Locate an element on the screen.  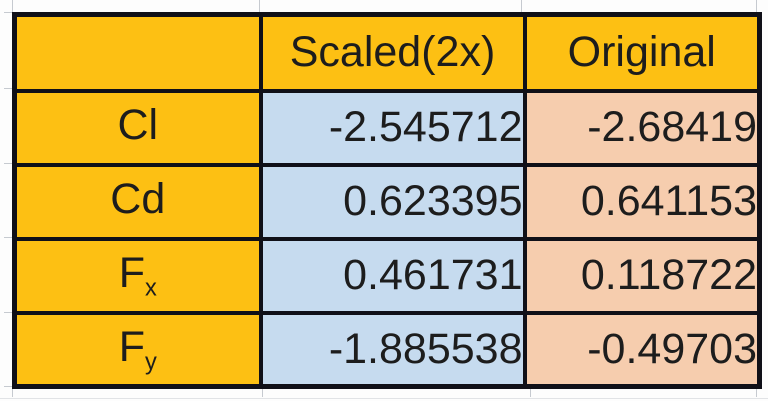
header-original-cell: Original is located at coordinates (642, 52).